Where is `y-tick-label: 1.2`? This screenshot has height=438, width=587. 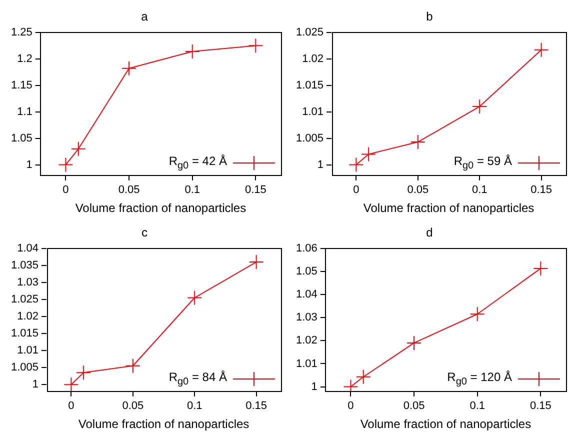
y-tick-label: 1.2 is located at coordinates (24, 58).